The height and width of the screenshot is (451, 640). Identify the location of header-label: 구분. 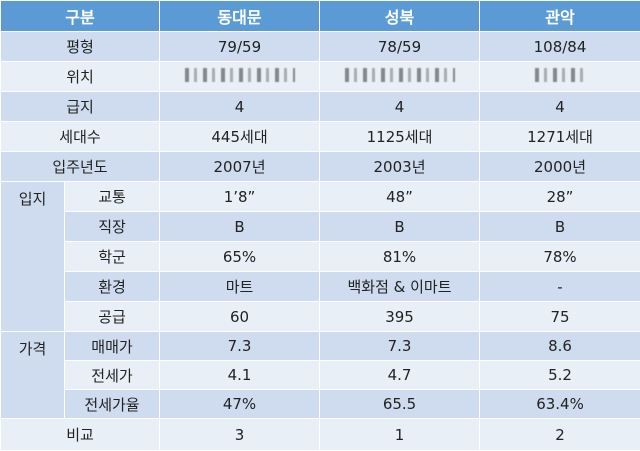
(80, 16).